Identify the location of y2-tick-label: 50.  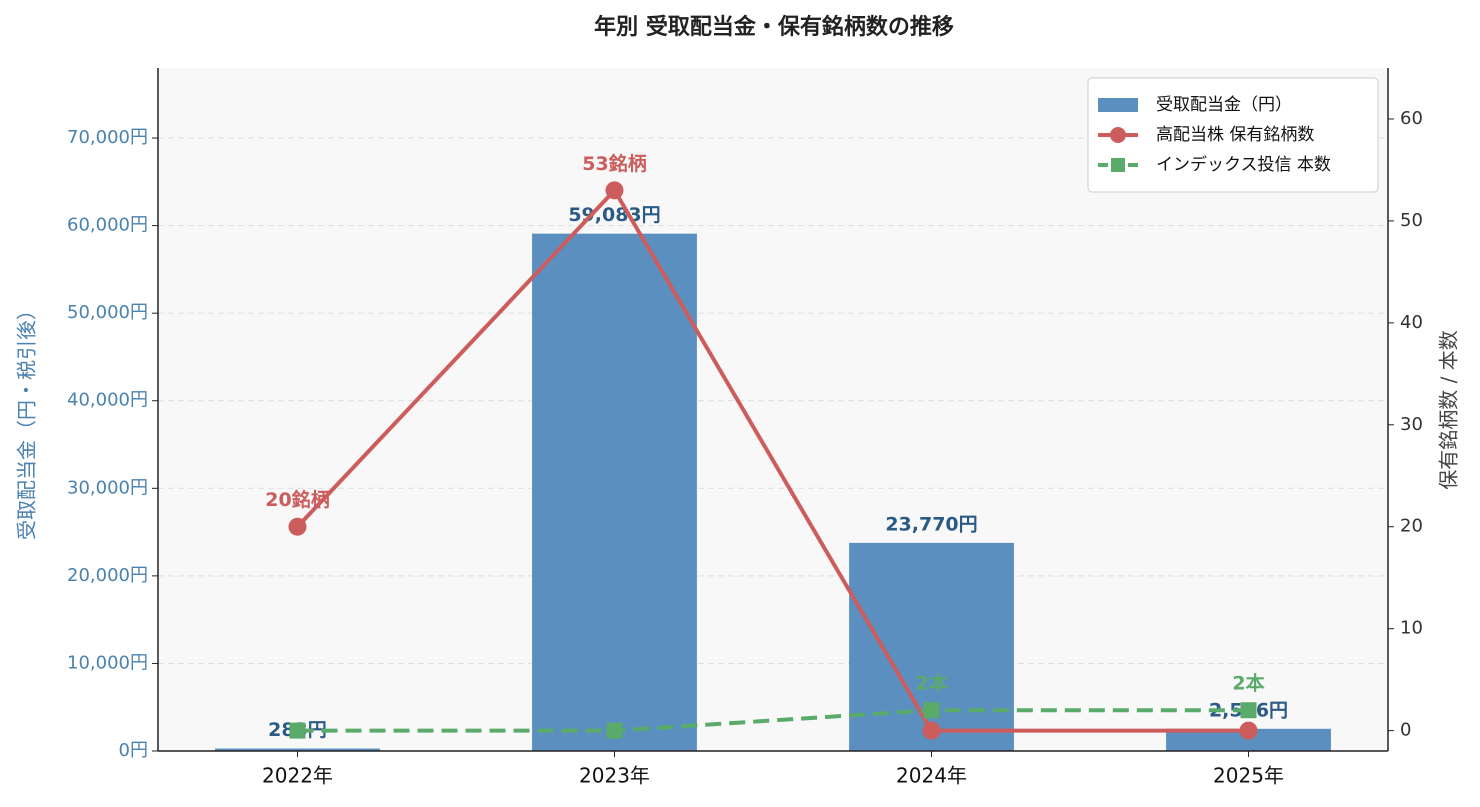
(1411, 220).